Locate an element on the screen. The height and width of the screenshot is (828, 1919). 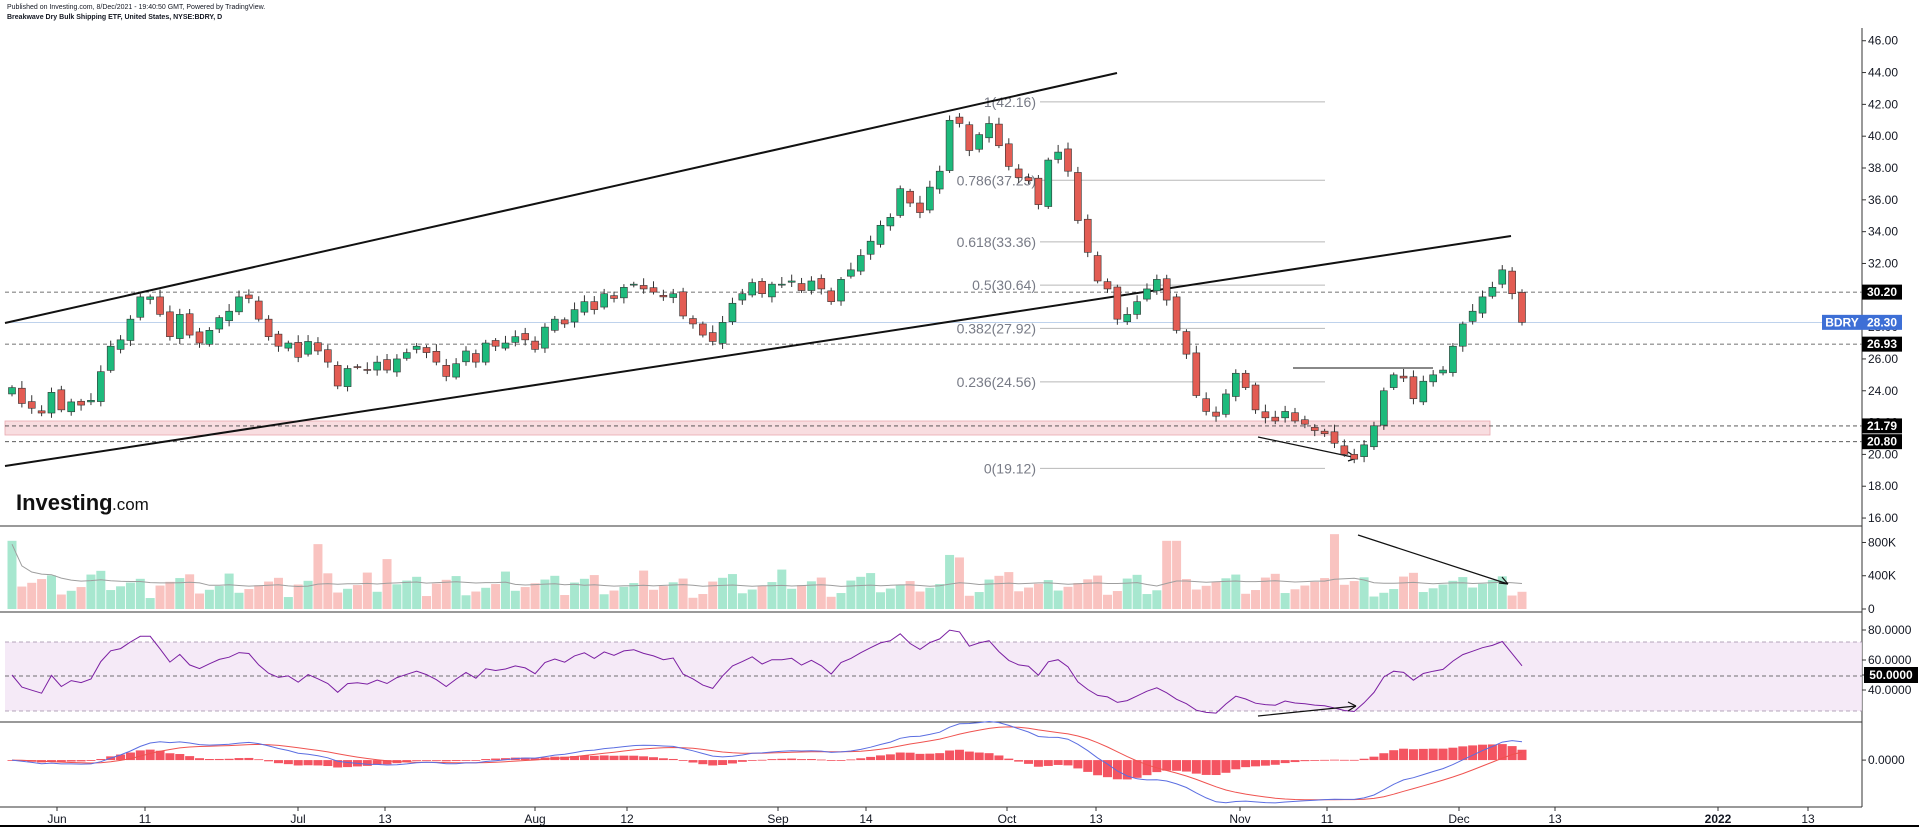
price-tag-label: 20.80 is located at coordinates (1882, 442).